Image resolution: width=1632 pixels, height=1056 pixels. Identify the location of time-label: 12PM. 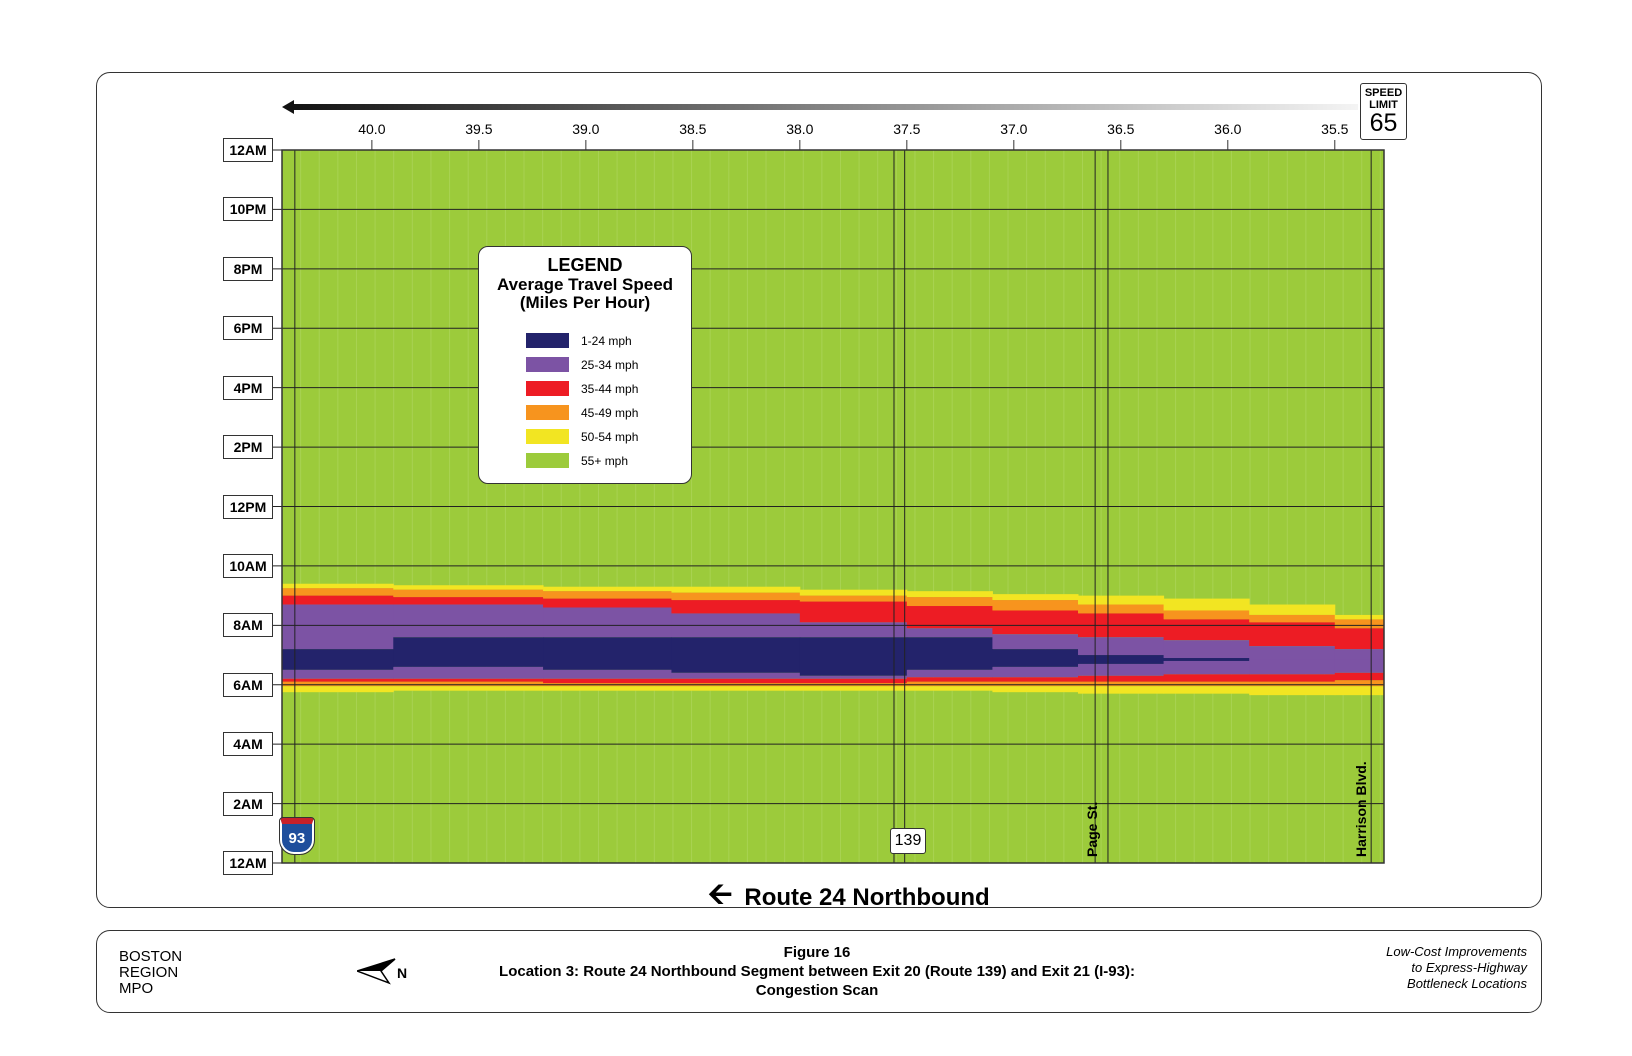
(248, 506).